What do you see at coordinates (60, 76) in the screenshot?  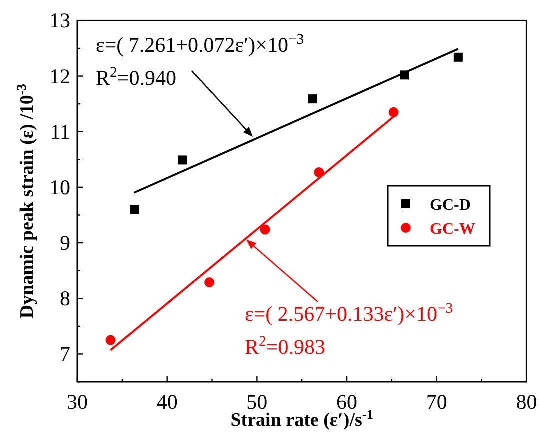 I see `y-tick-label: 12` at bounding box center [60, 76].